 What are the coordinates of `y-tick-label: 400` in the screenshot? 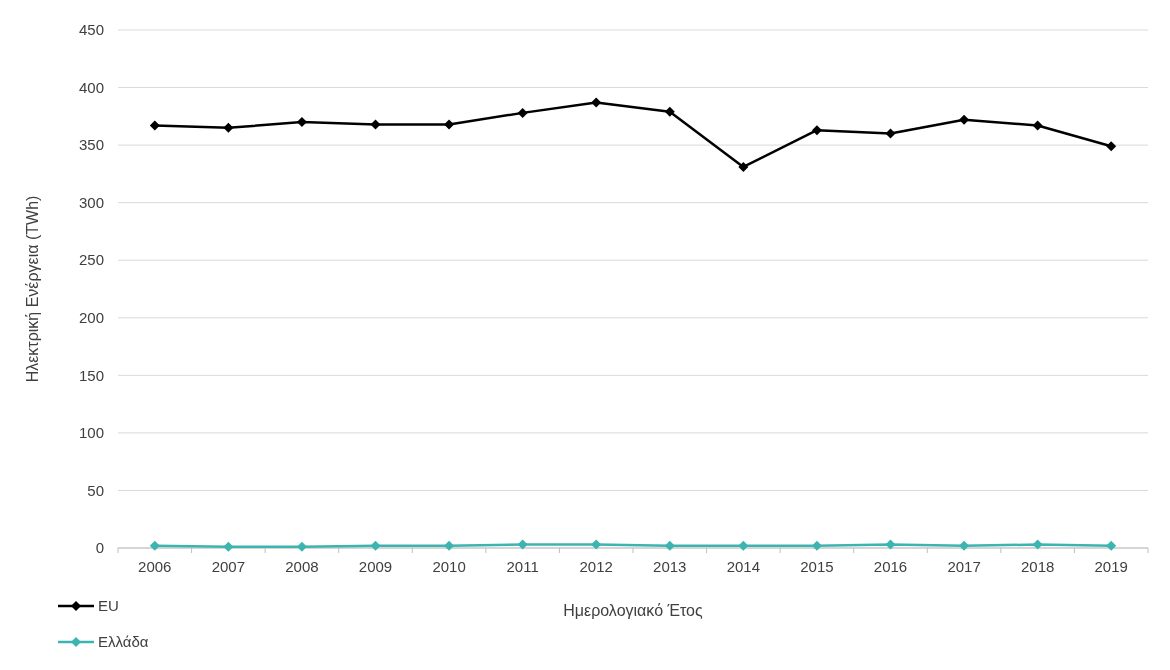 It's located at (91, 87).